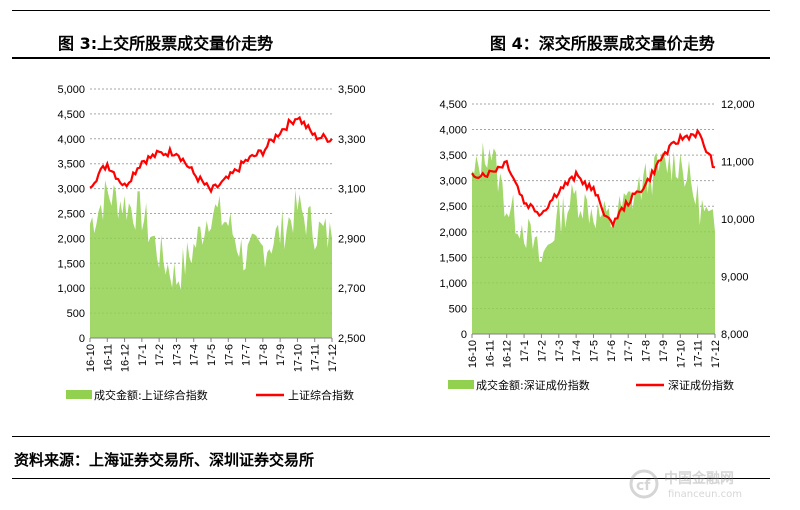  I want to click on y-right-tick-label: 3,100, so click(352, 190).